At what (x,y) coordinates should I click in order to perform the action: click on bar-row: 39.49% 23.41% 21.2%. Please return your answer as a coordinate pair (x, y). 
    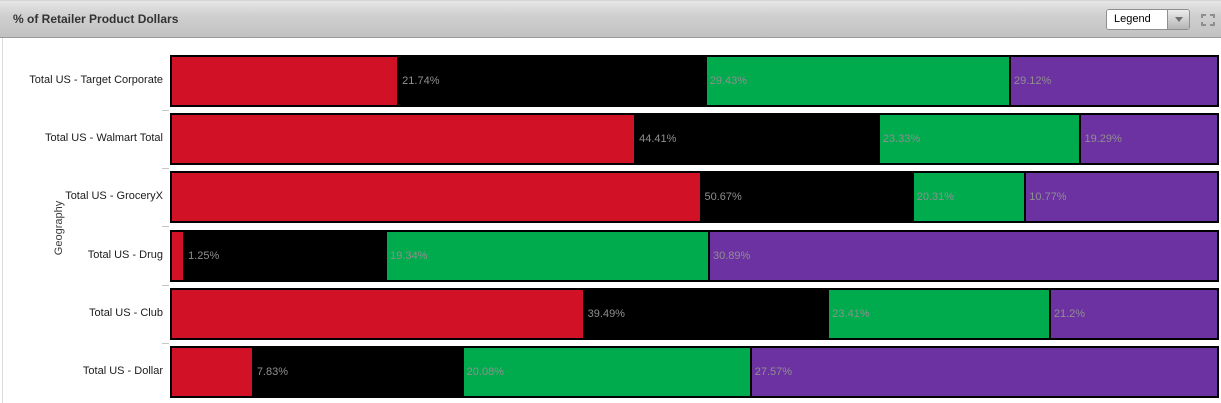
    Looking at the image, I should click on (694, 313).